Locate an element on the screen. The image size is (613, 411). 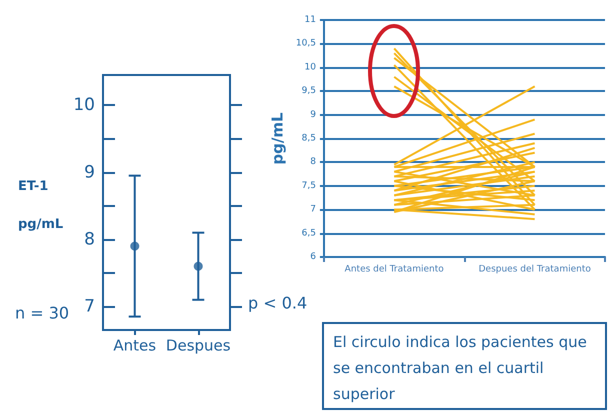
text: ET-1 is located at coordinates (33, 186).